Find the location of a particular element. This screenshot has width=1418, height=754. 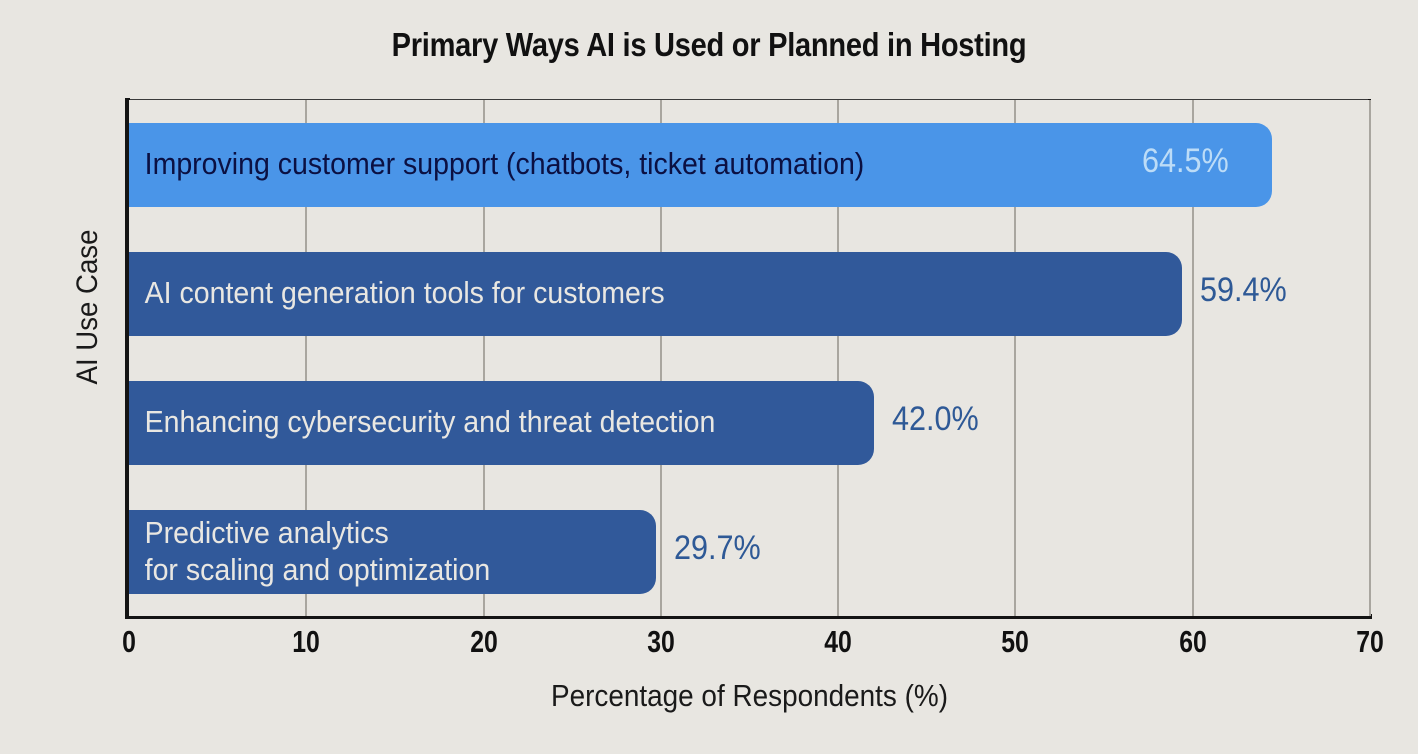

axis-spine-left is located at coordinates (127, 358).